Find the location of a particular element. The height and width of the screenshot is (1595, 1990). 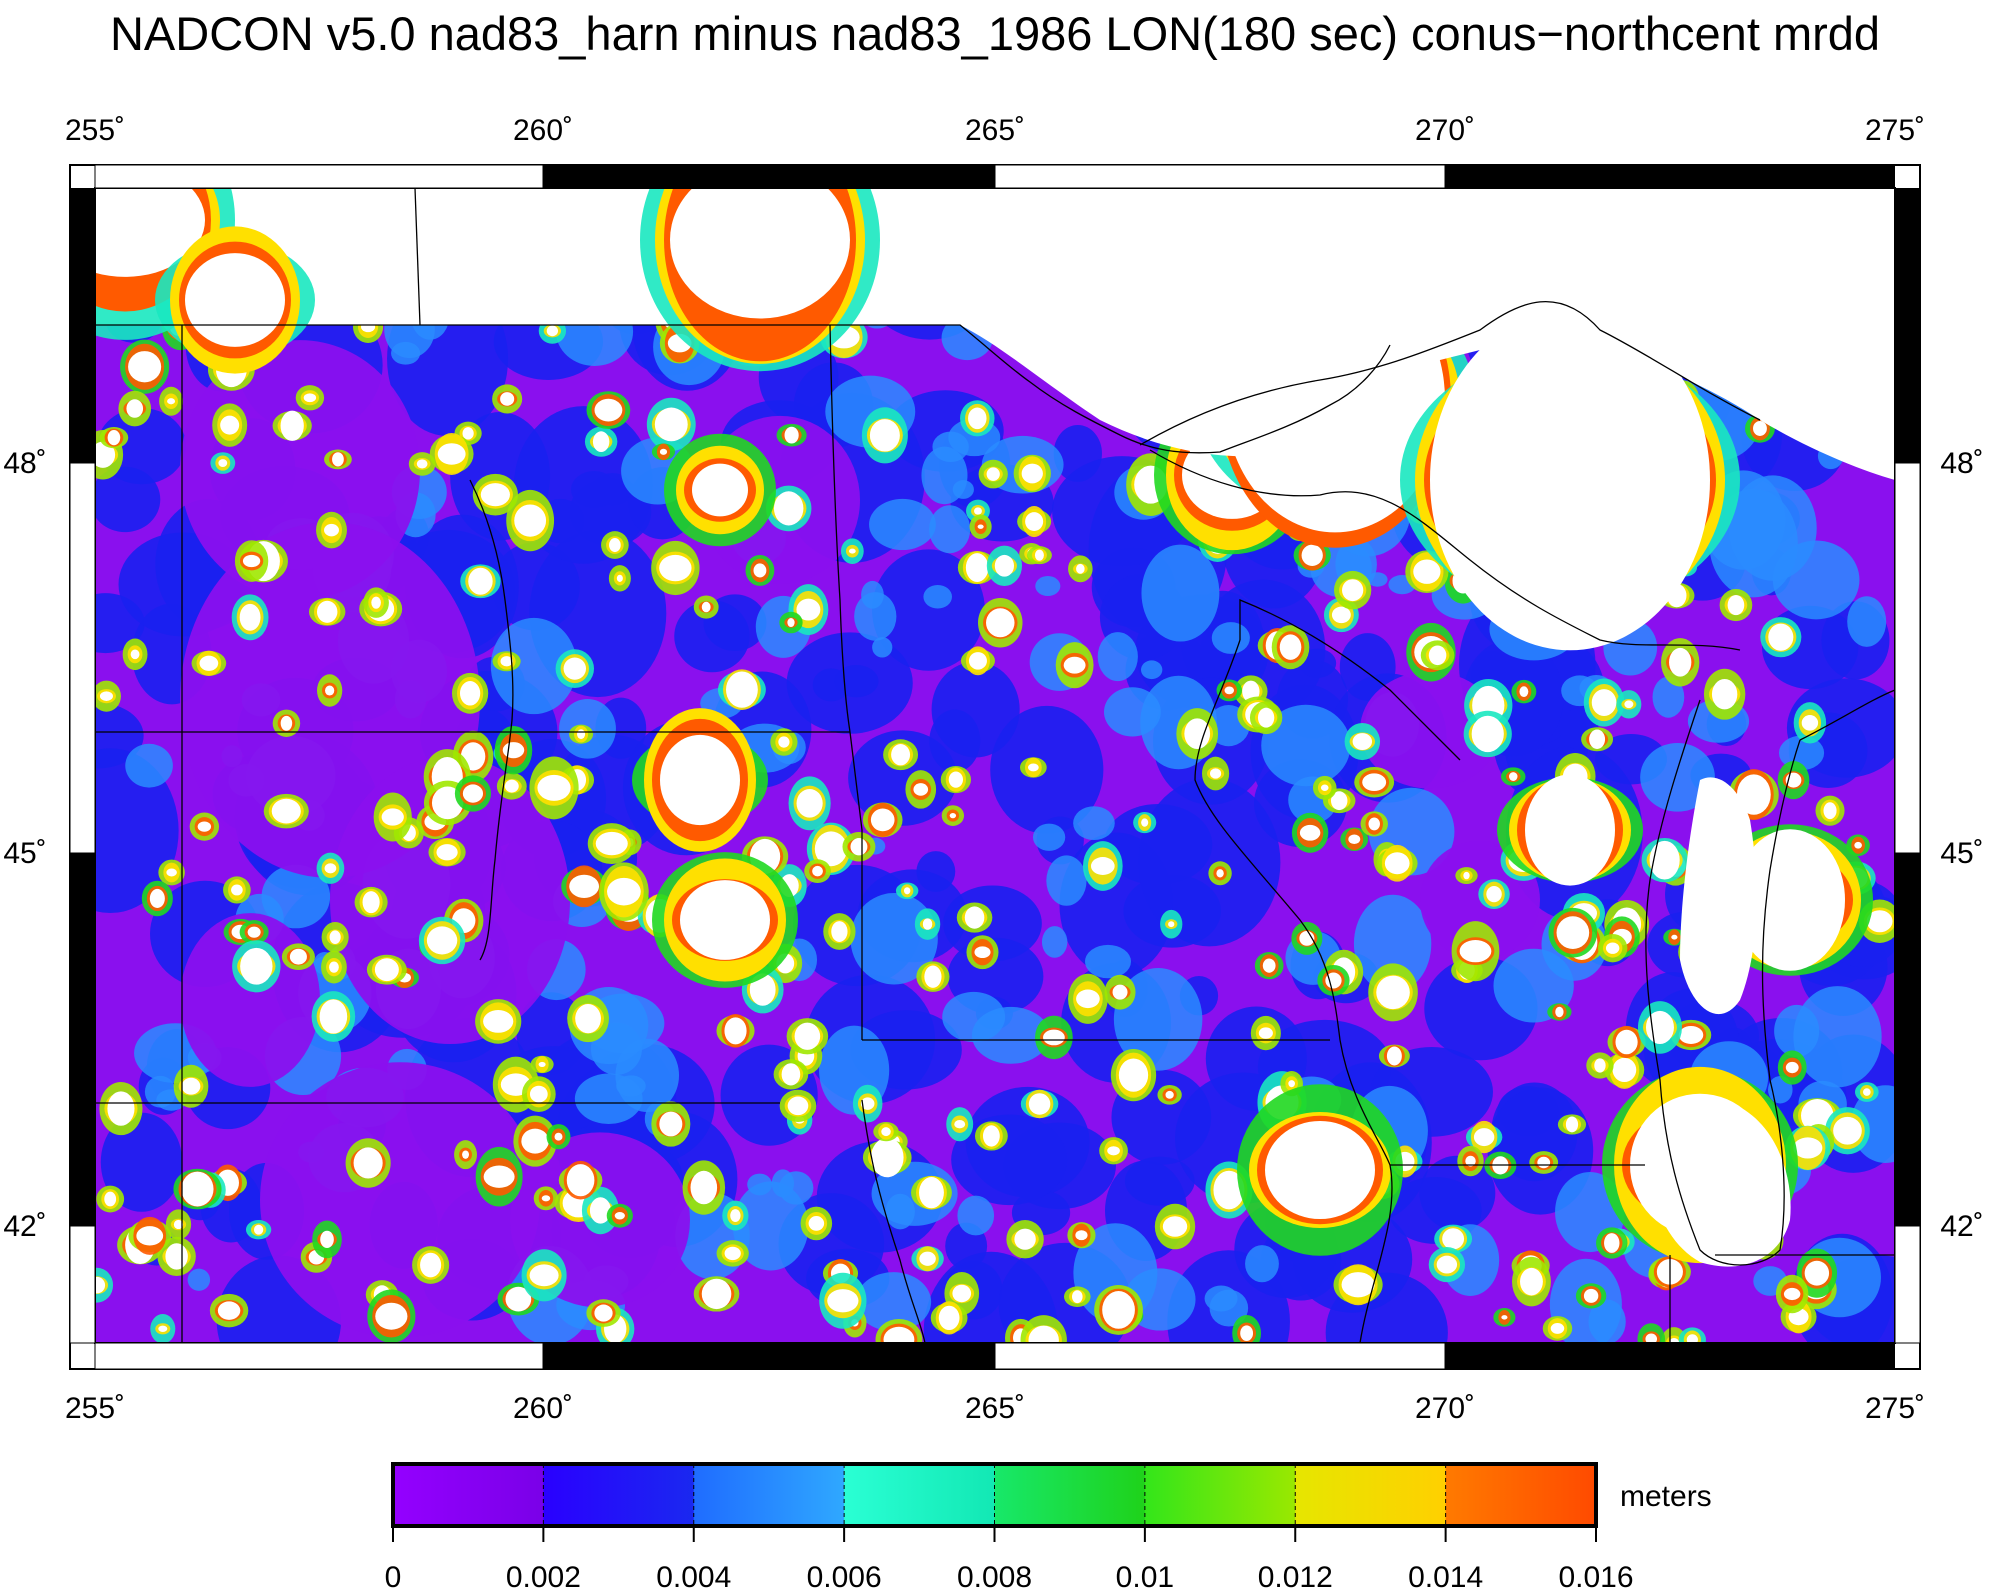

lat-tick-48-right: 48˚ is located at coordinates (1961, 463).